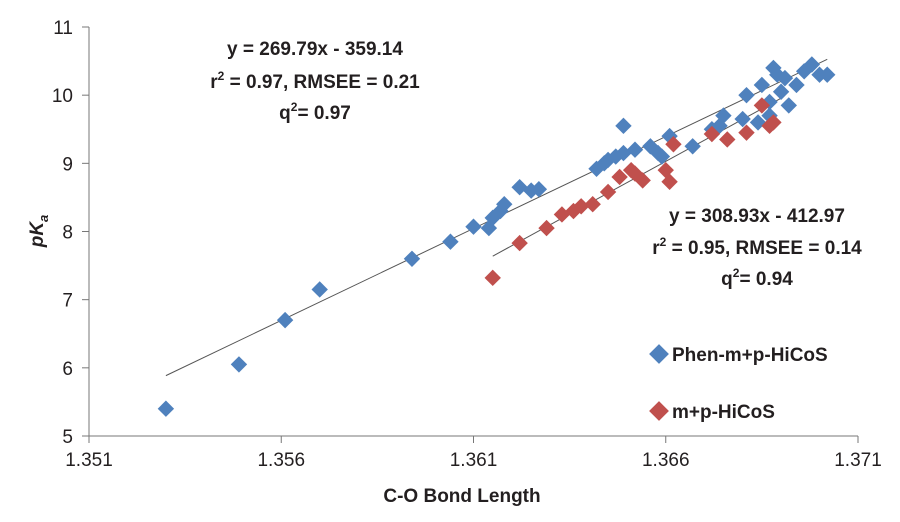 This screenshot has height=522, width=900. Describe the element at coordinates (633, 192) in the screenshot. I see `series-m-p-hicos` at that location.